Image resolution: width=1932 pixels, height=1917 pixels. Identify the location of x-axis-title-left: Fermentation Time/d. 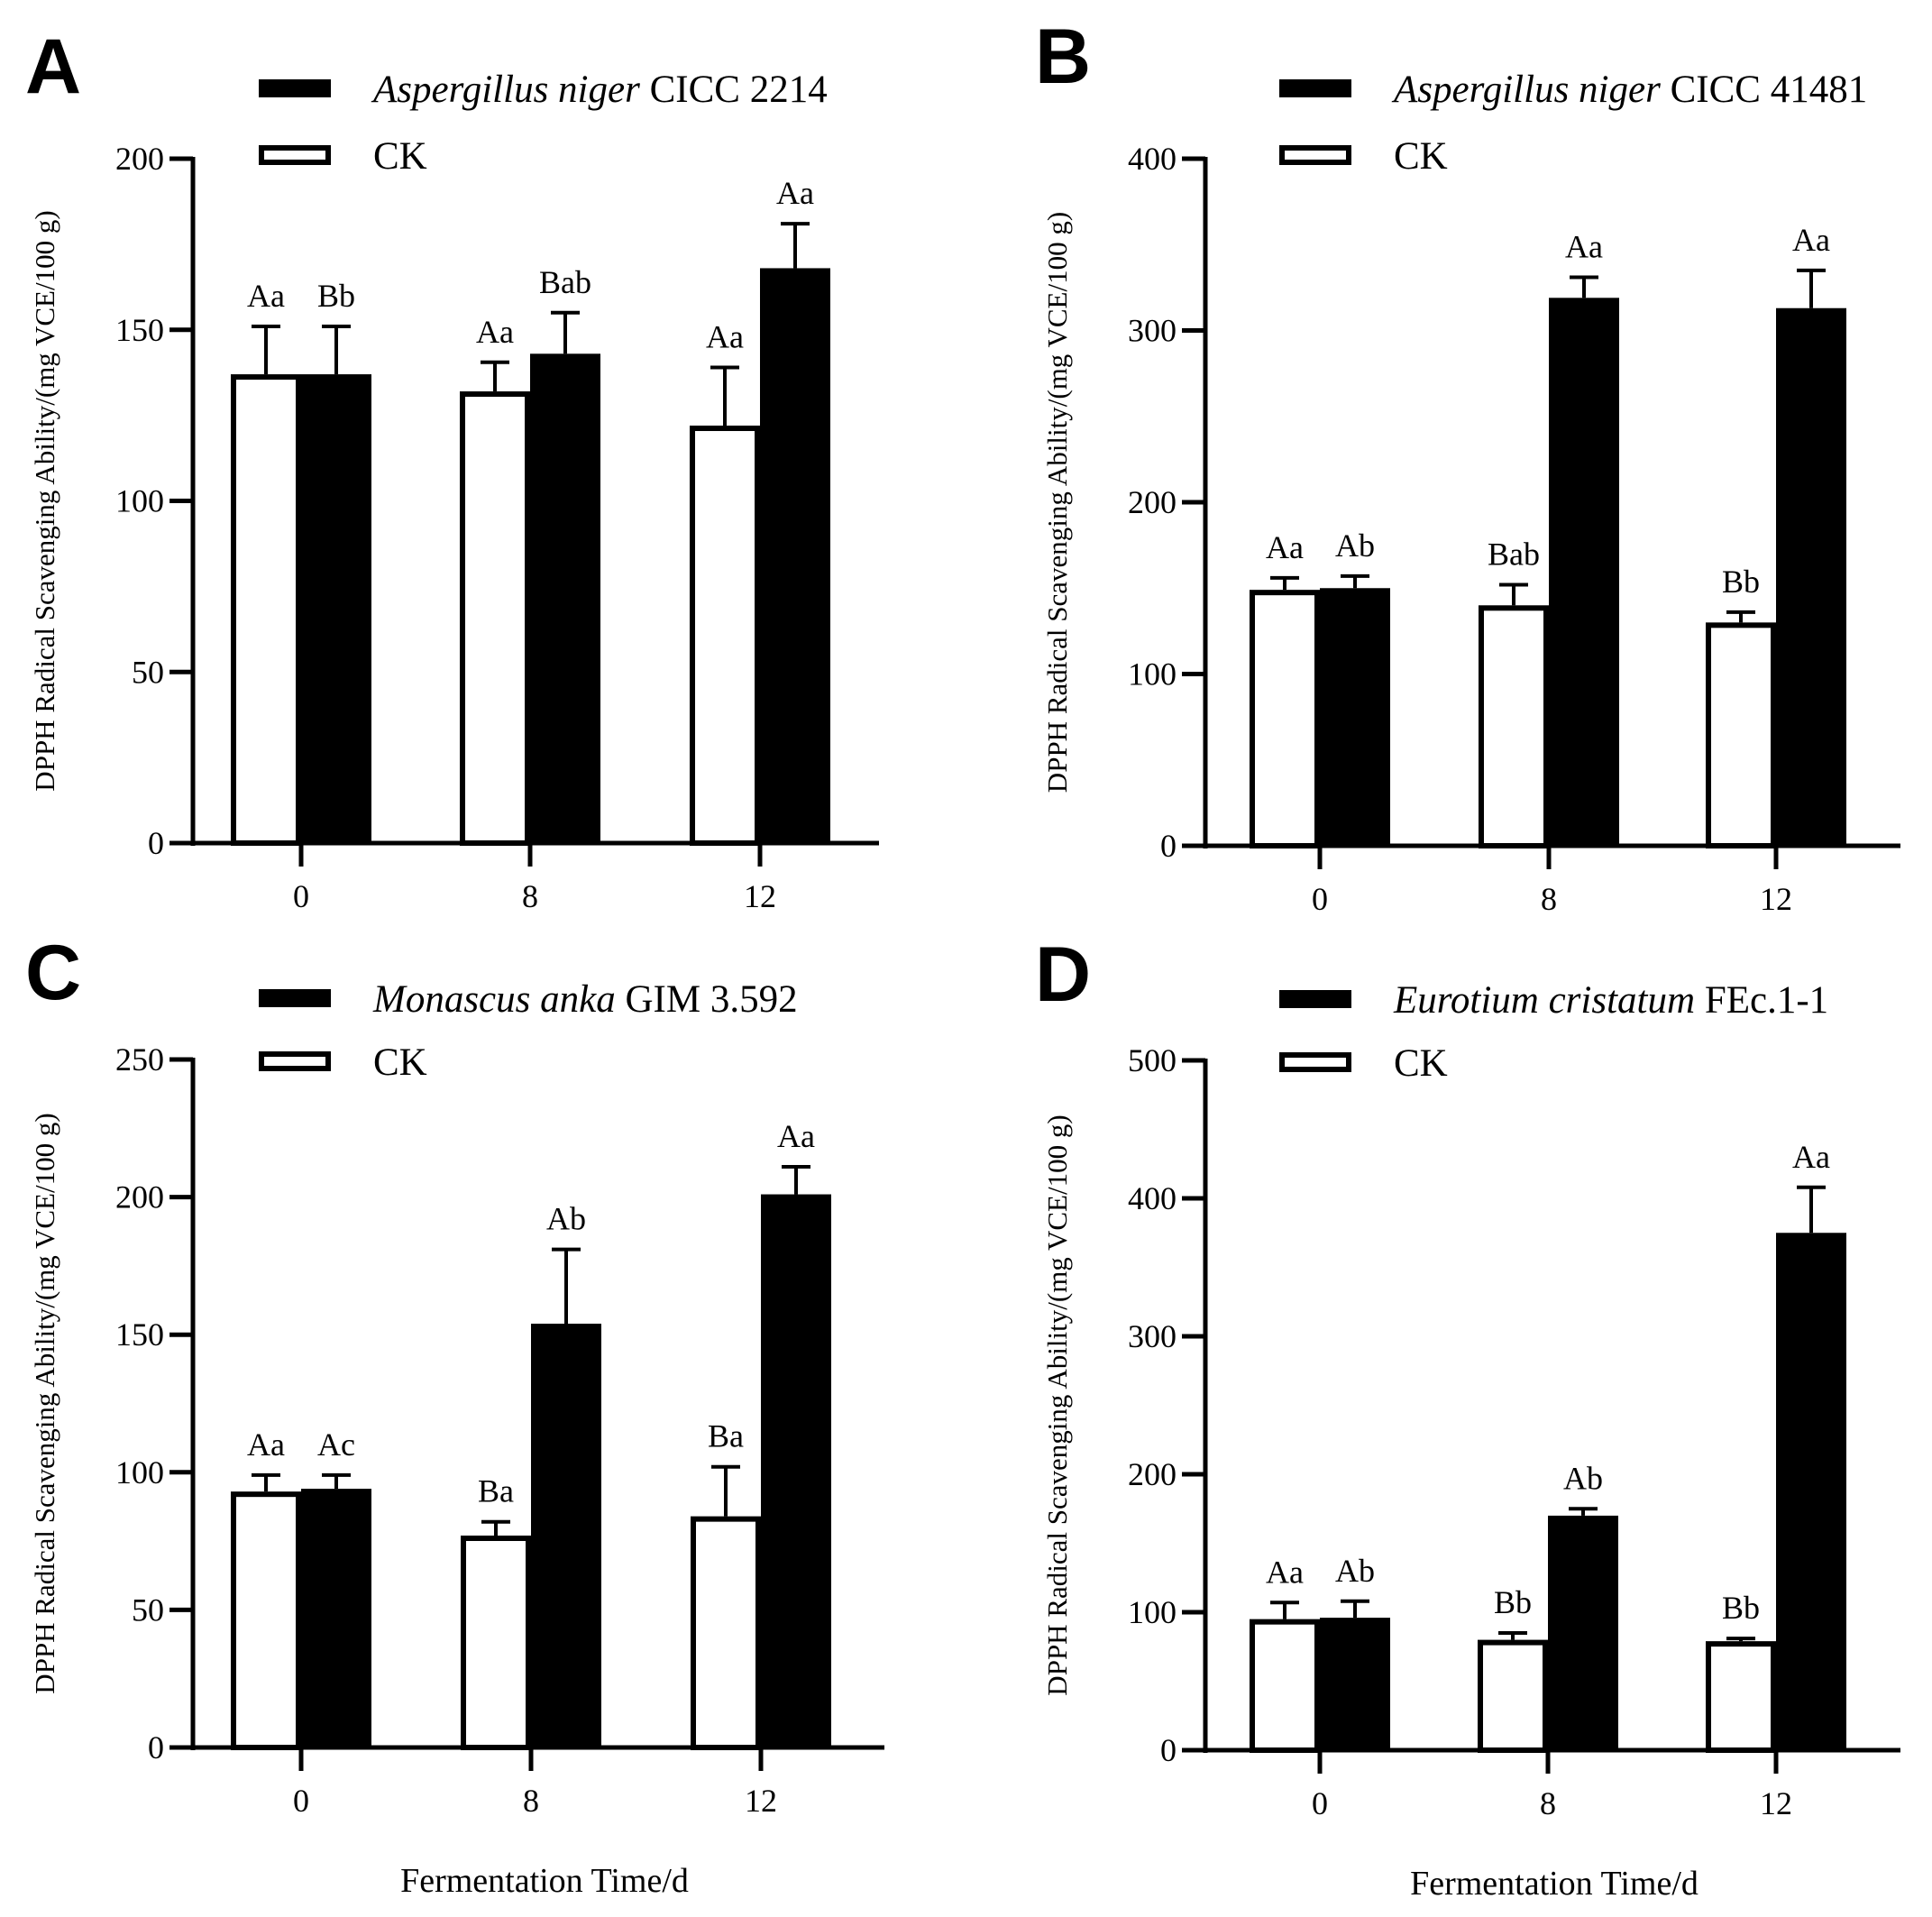
(544, 1881).